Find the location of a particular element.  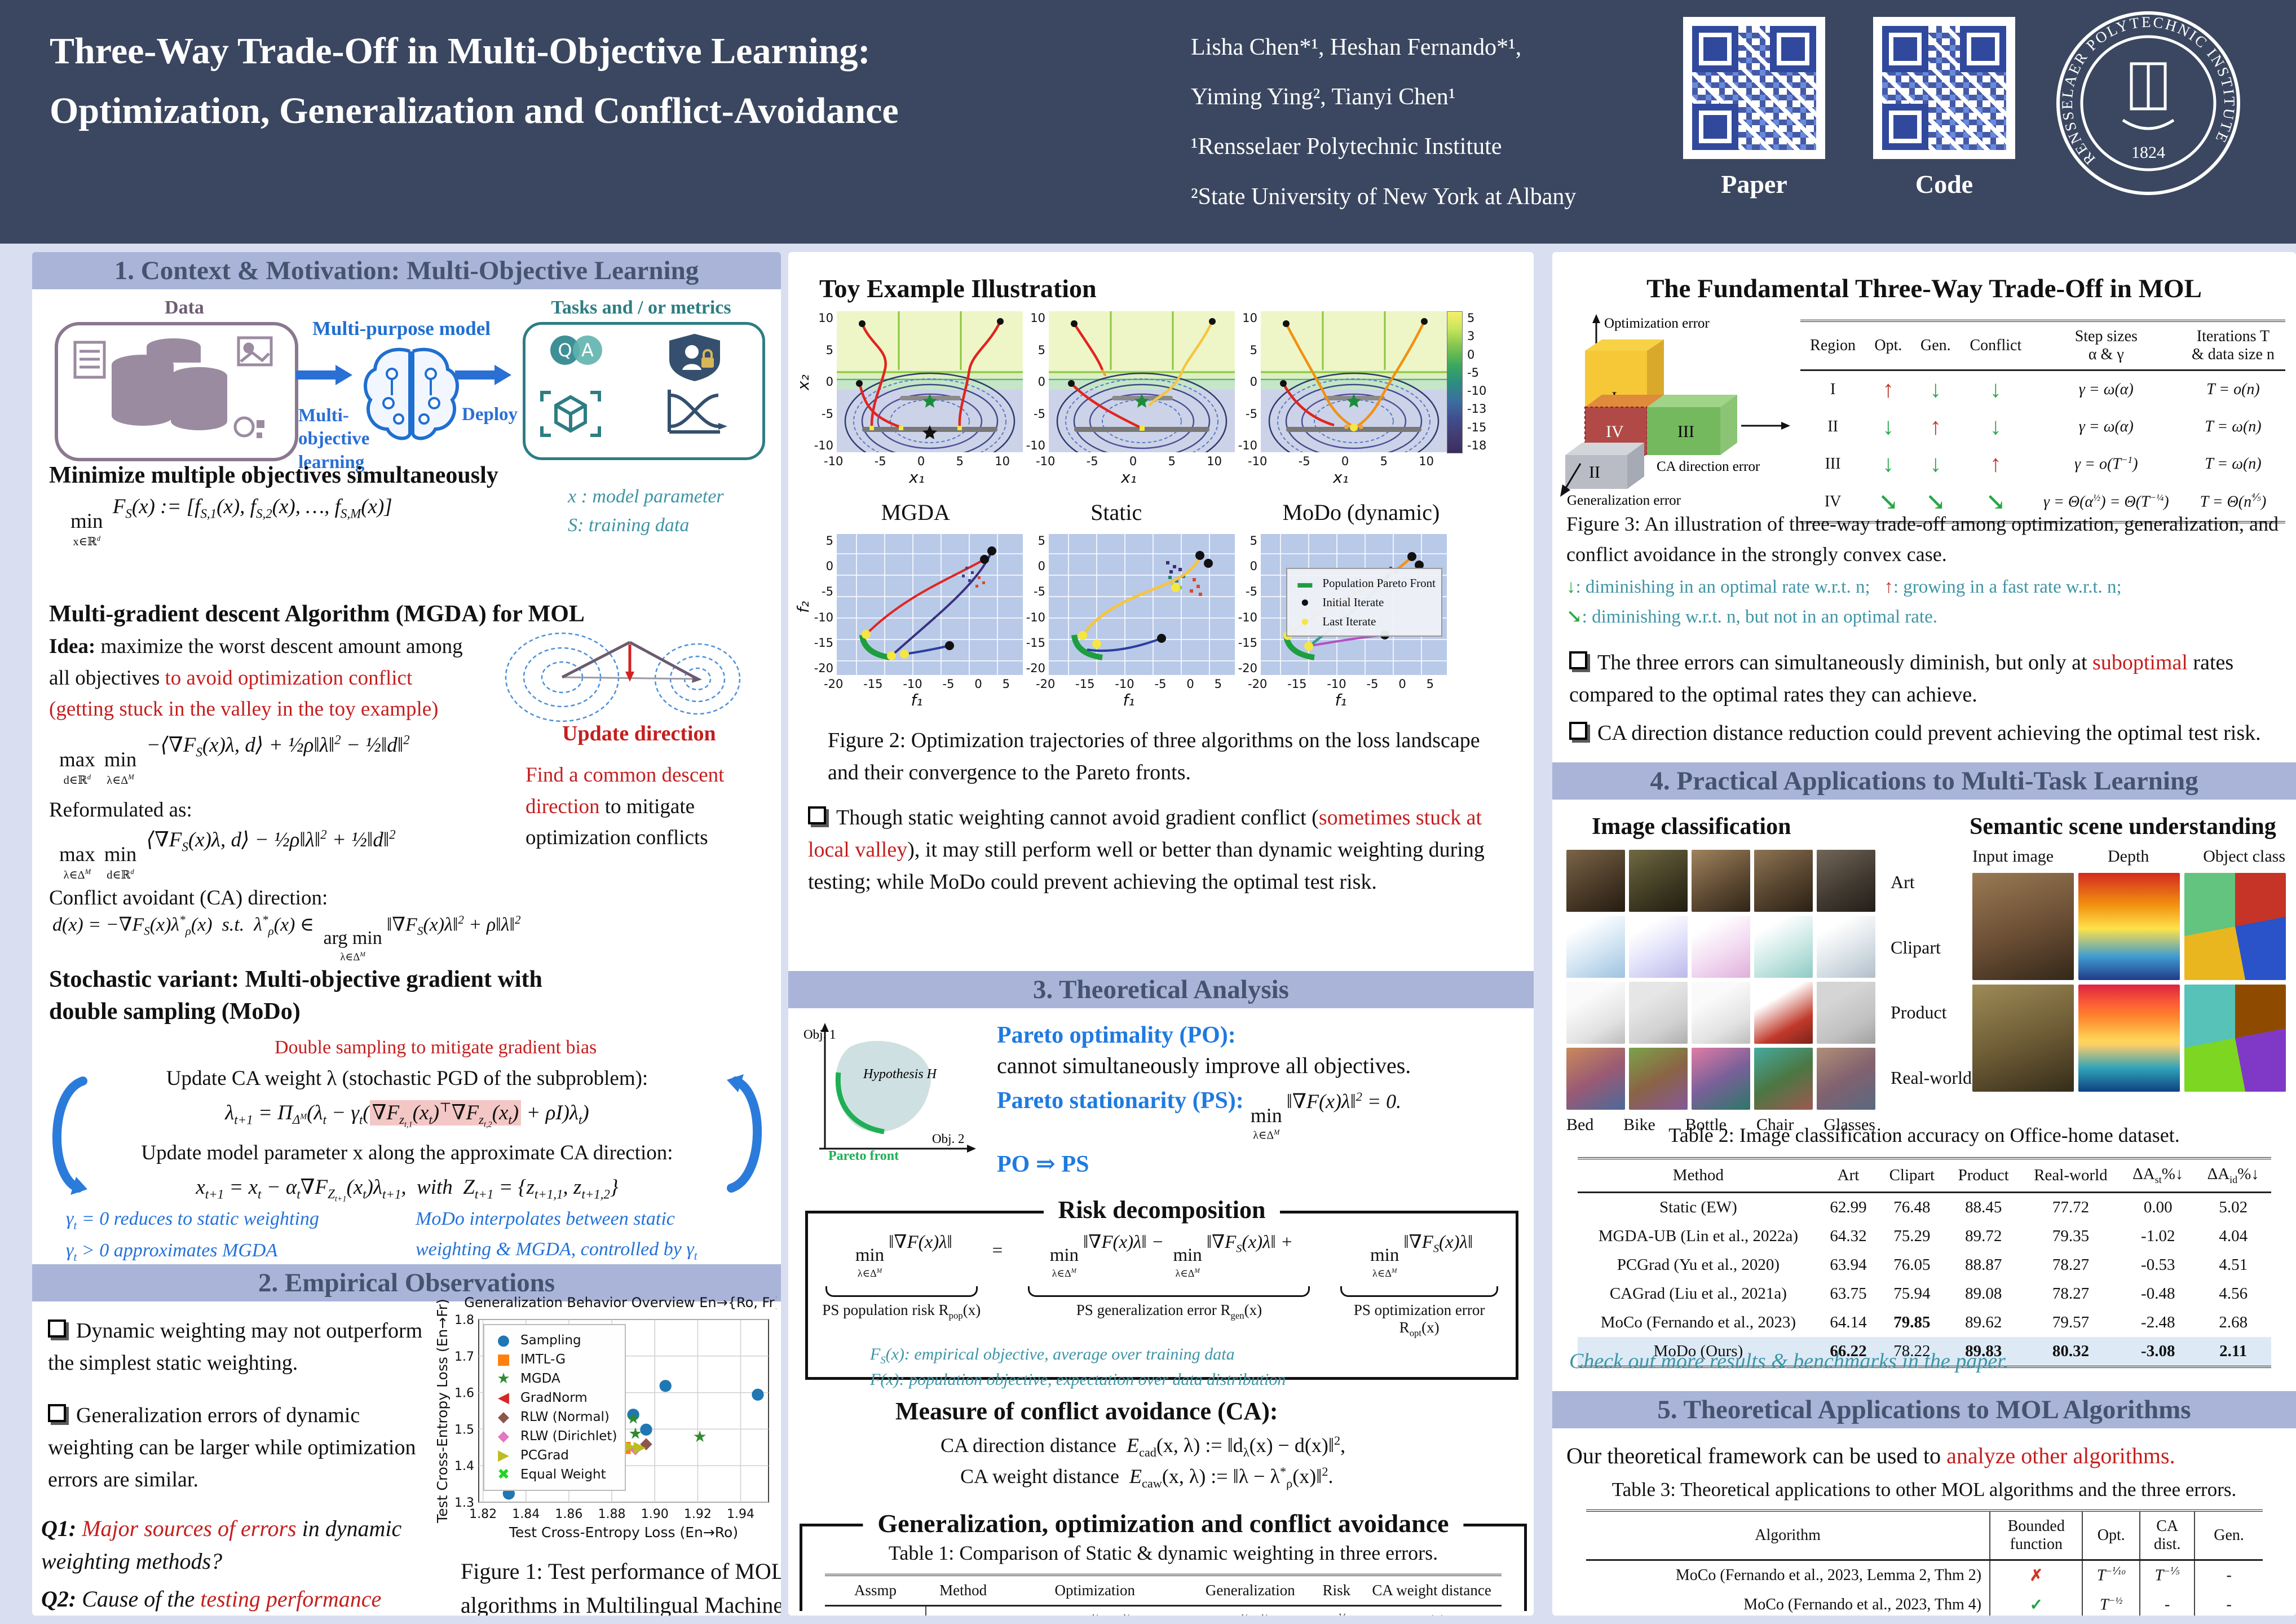

table-cell: T = Θ(n⅘) is located at coordinates (2233, 501).